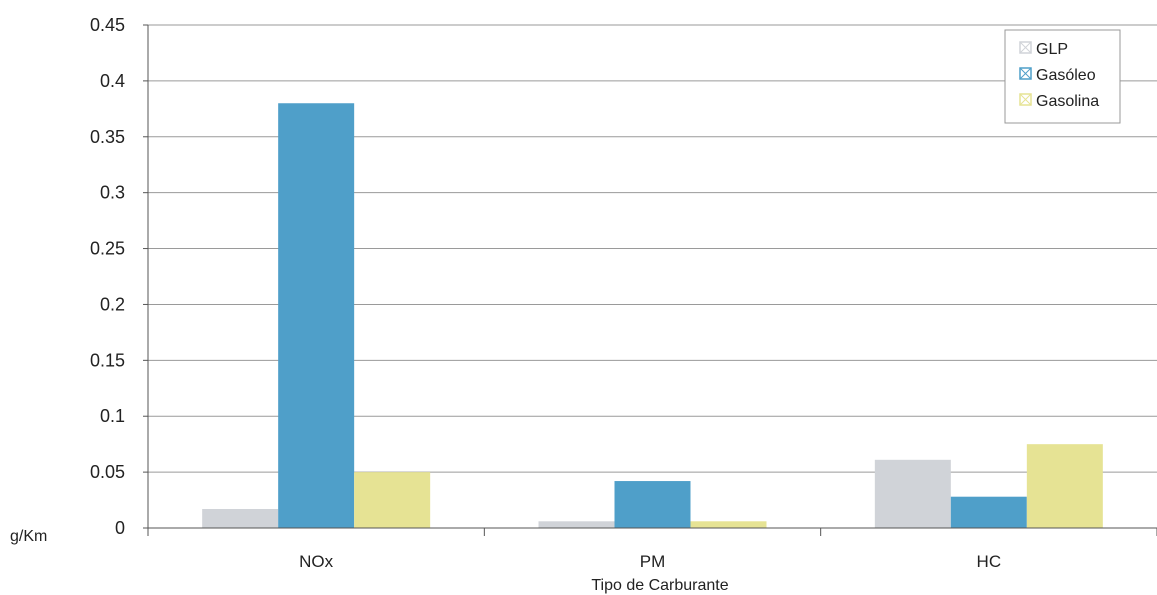 The width and height of the screenshot is (1157, 595). I want to click on legend-label: GLP, so click(1052, 49).